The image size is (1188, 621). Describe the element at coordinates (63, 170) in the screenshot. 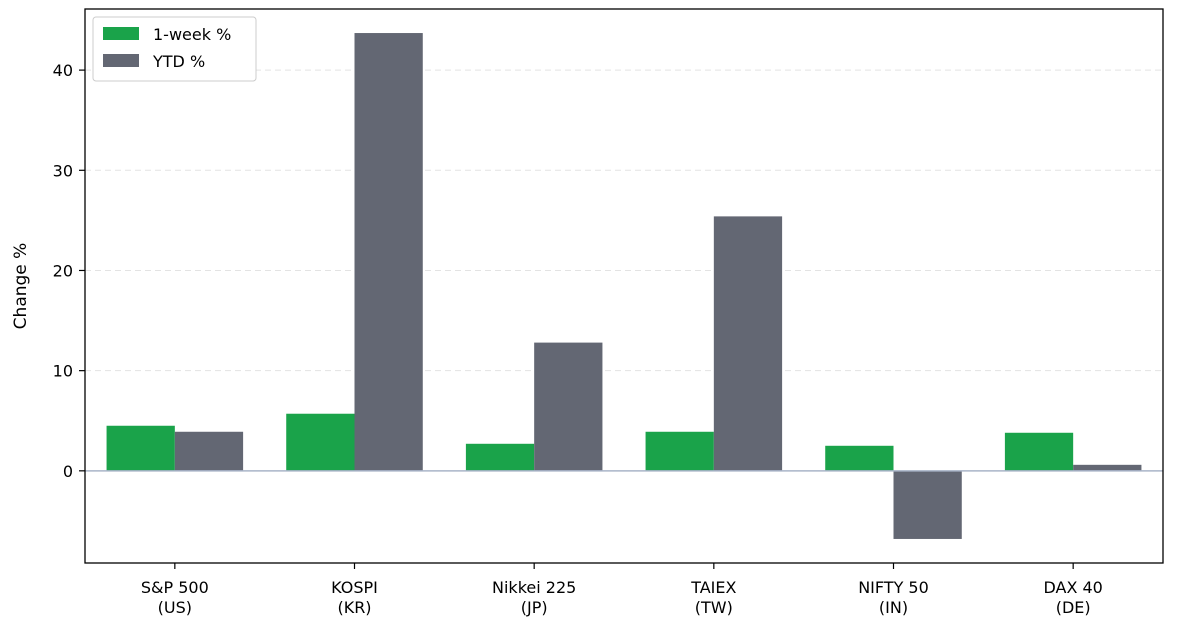

I see `y-tick-label: 30` at that location.